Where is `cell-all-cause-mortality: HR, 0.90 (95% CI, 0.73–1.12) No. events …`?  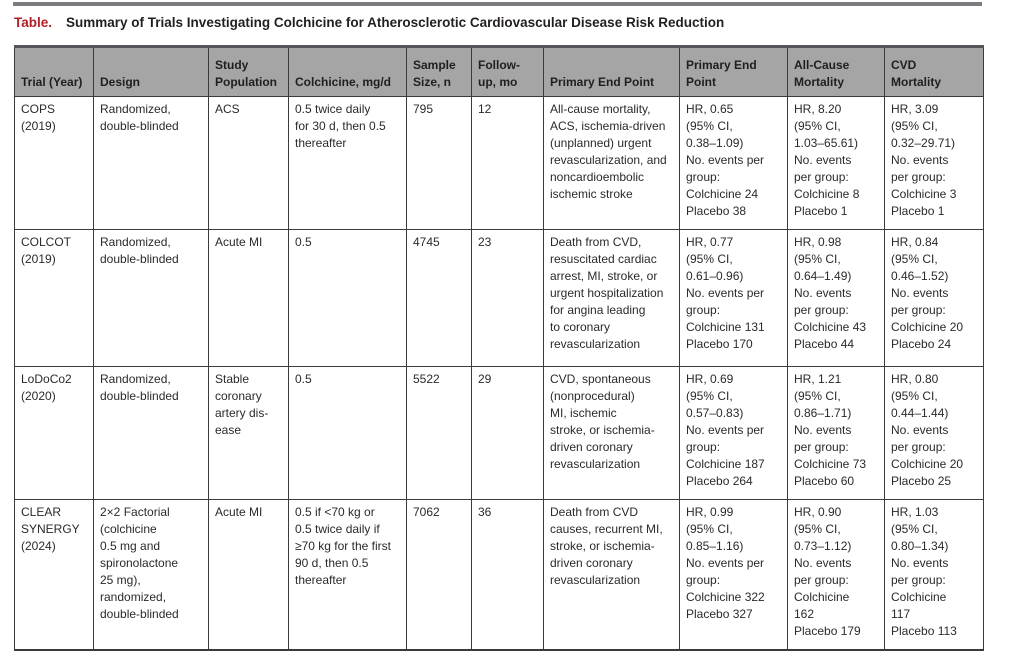
cell-all-cause-mortality: HR, 0.90 (95% CI, 0.73–1.12) No. events … is located at coordinates (836, 575).